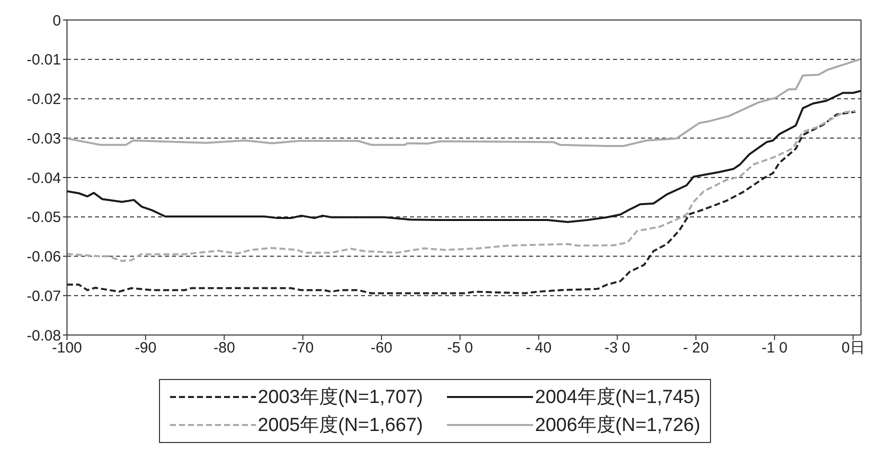 The image size is (880, 451). Describe the element at coordinates (381, 348) in the screenshot. I see `x-tick-label: -60` at that location.